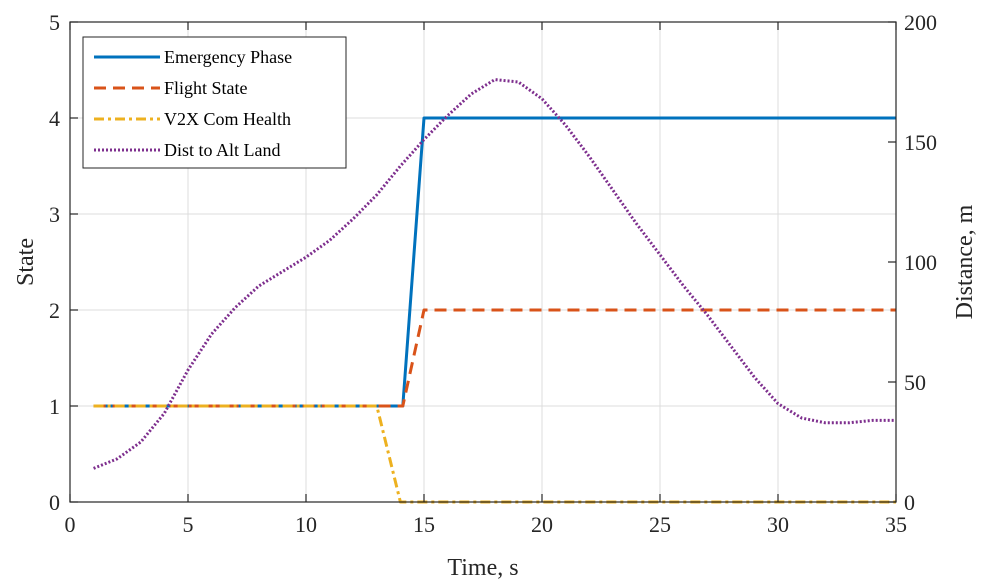  What do you see at coordinates (482, 568) in the screenshot?
I see `x-axis-label: Time, s` at bounding box center [482, 568].